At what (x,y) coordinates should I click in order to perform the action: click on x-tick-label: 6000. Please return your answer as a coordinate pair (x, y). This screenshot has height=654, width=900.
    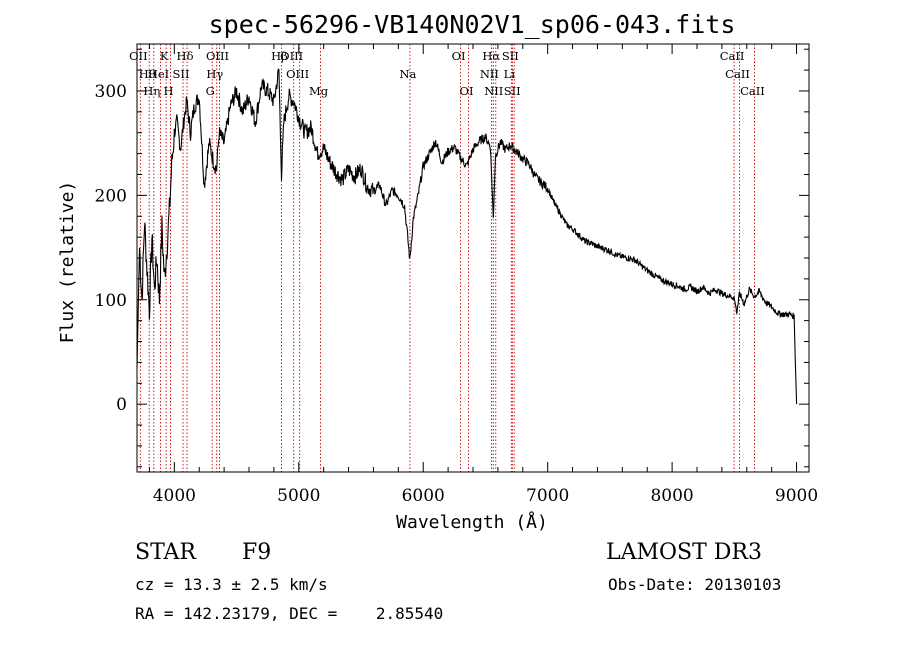
    Looking at the image, I should click on (423, 496).